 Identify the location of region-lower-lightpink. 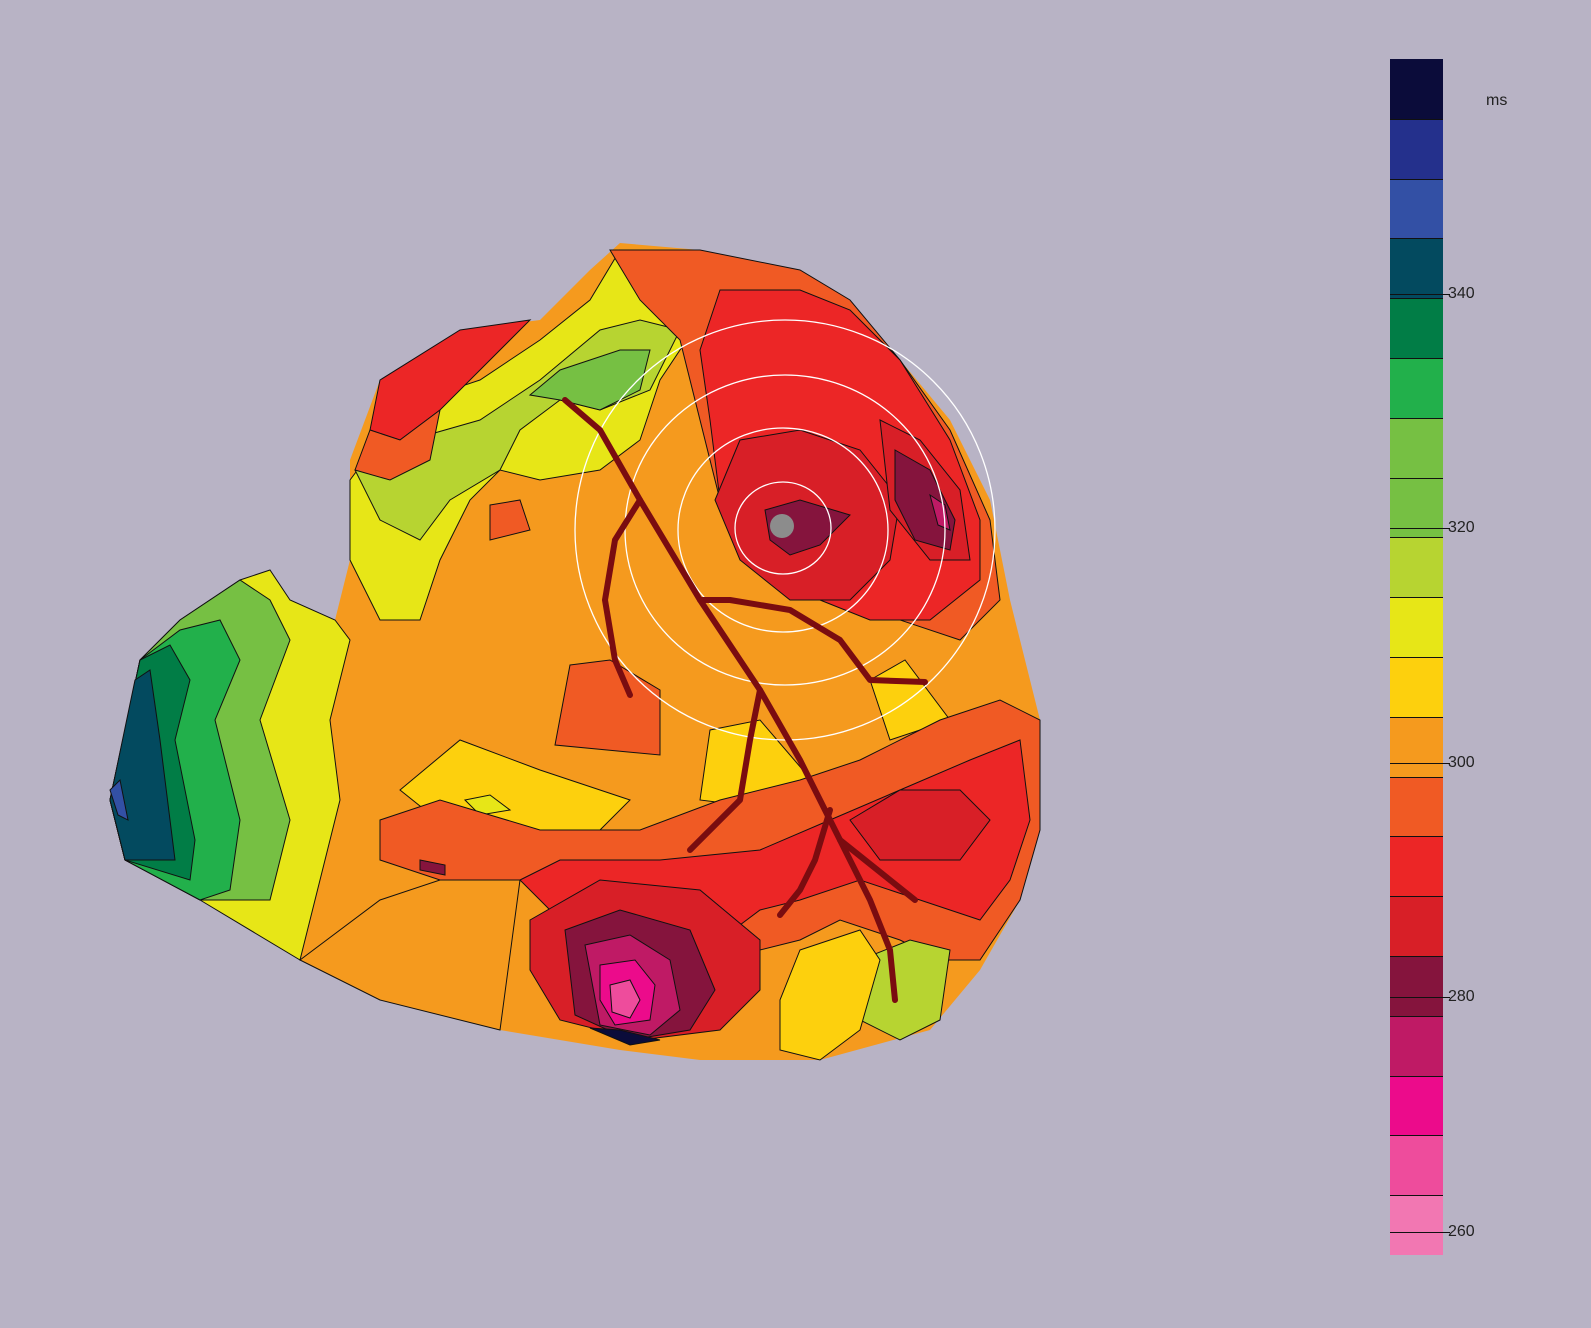
(625, 999).